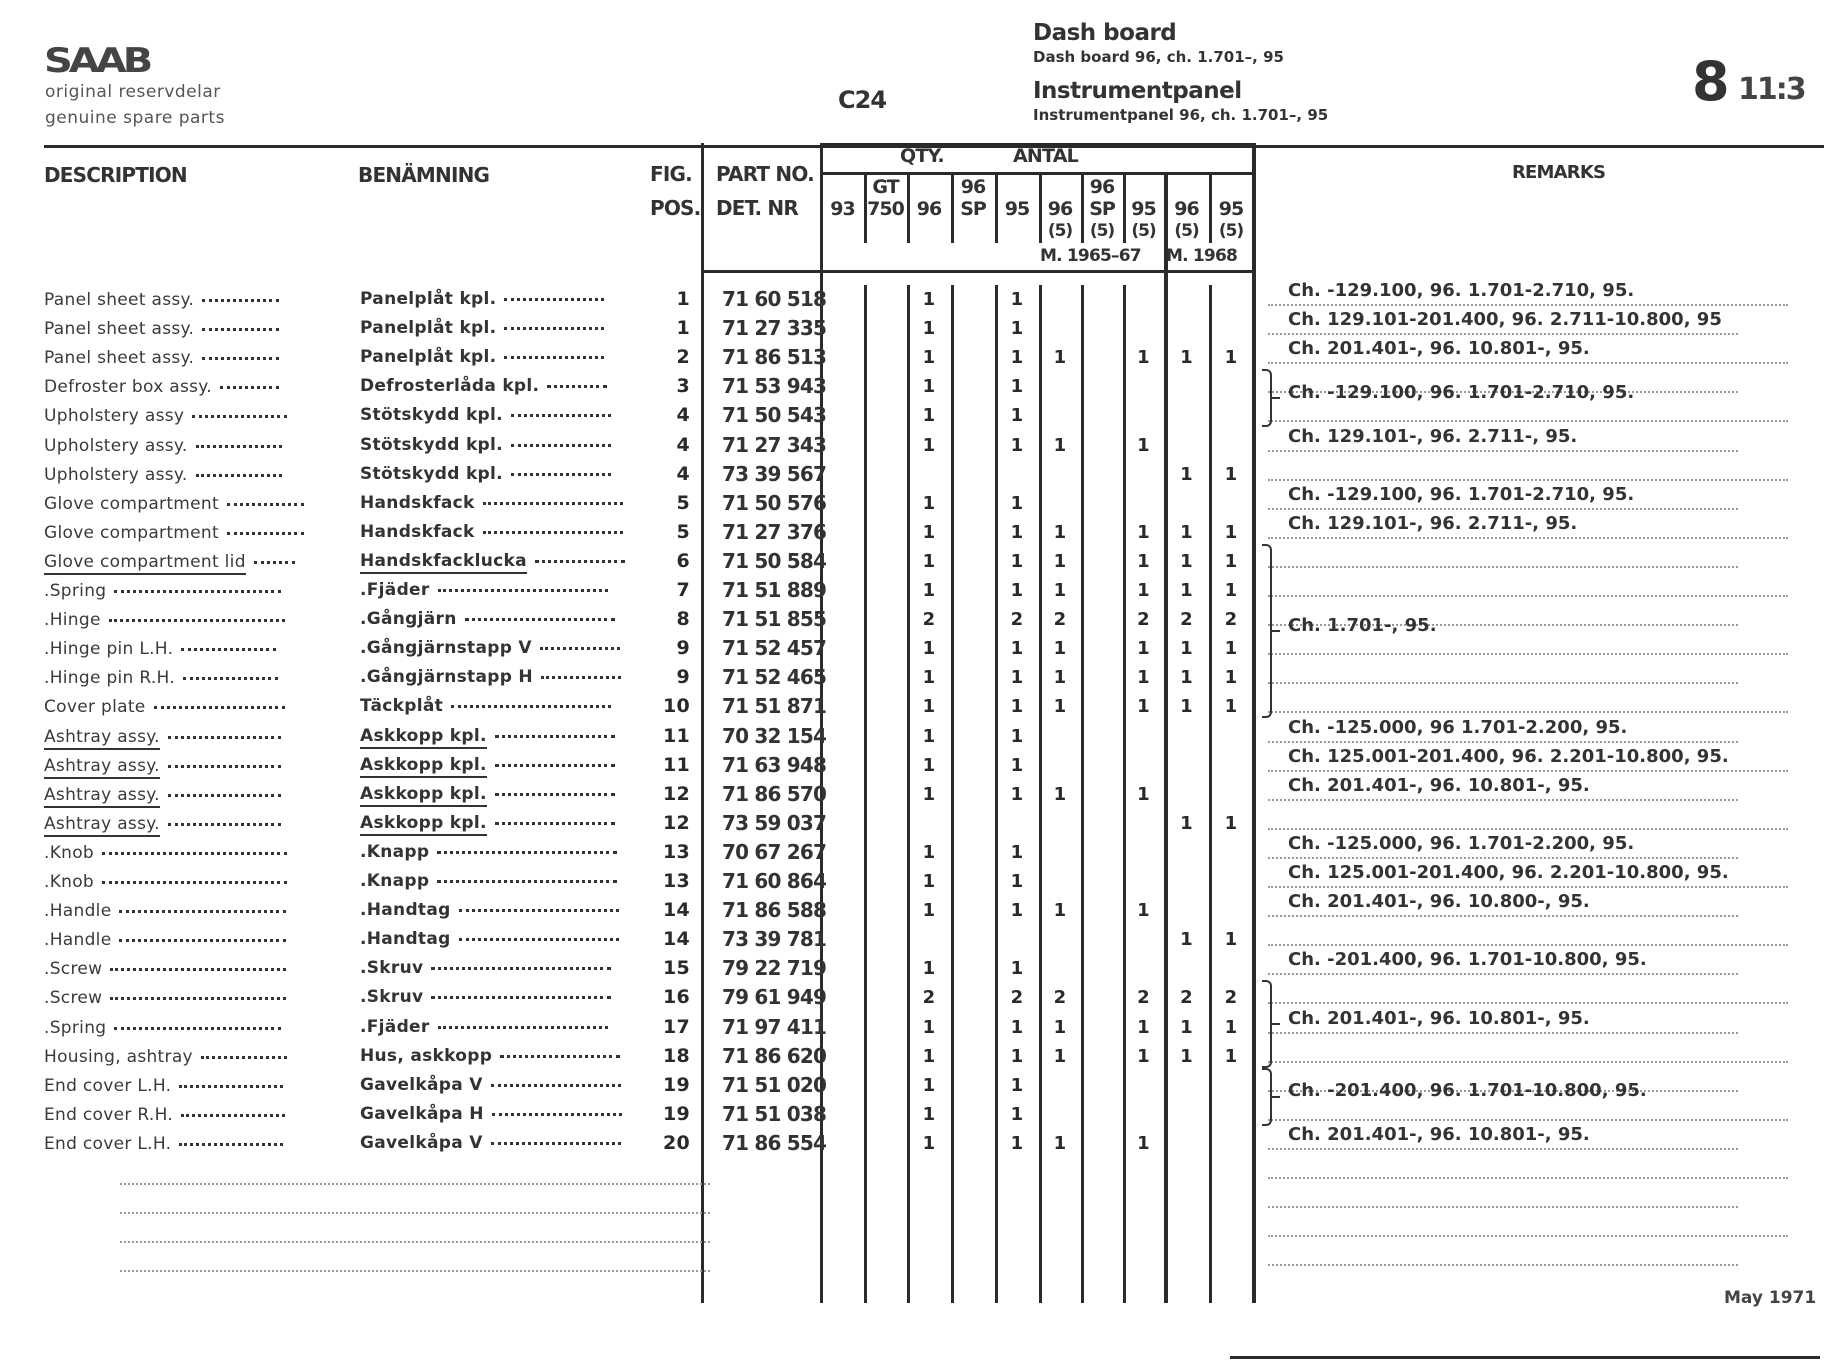 The image size is (1840, 1360). I want to click on tagline-swedish: original reservdelar, so click(133, 92).